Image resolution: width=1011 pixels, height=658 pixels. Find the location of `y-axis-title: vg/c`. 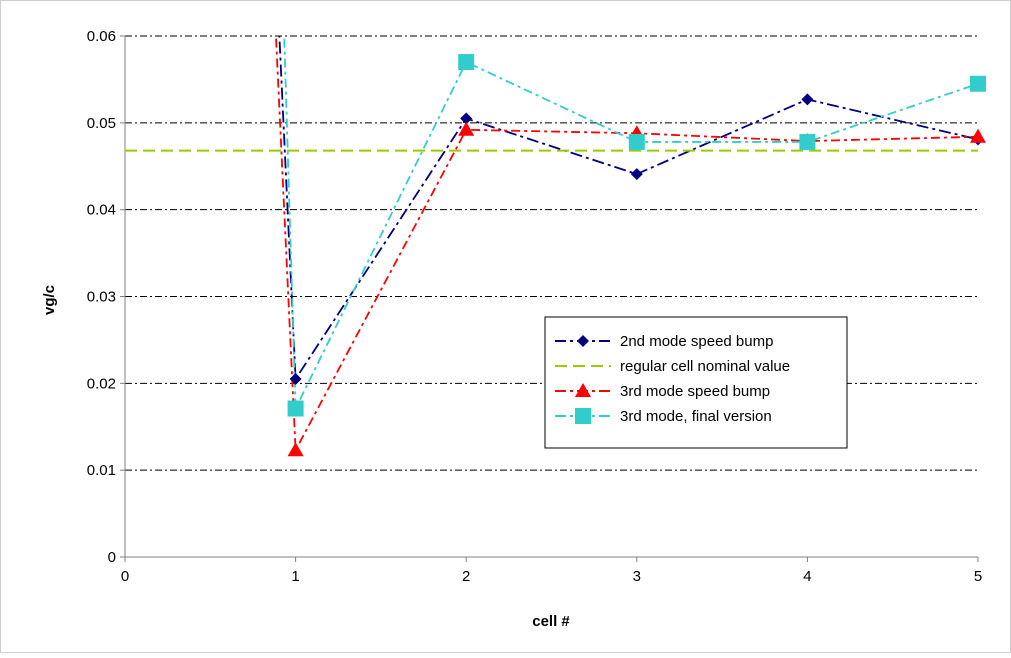

y-axis-title: vg/c is located at coordinates (49, 300).